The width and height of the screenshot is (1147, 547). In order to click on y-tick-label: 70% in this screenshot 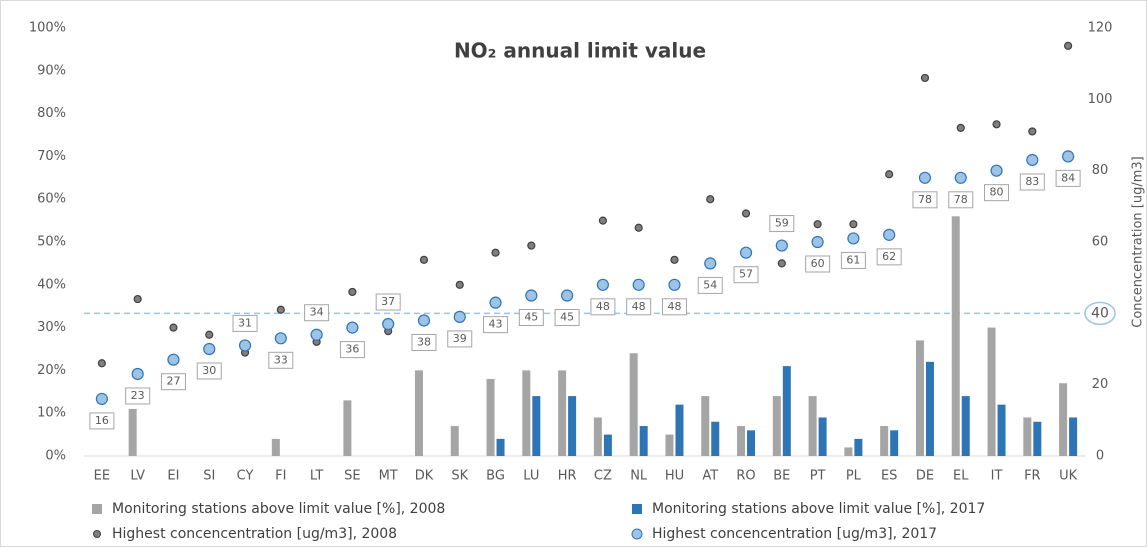, I will do `click(51, 156)`.